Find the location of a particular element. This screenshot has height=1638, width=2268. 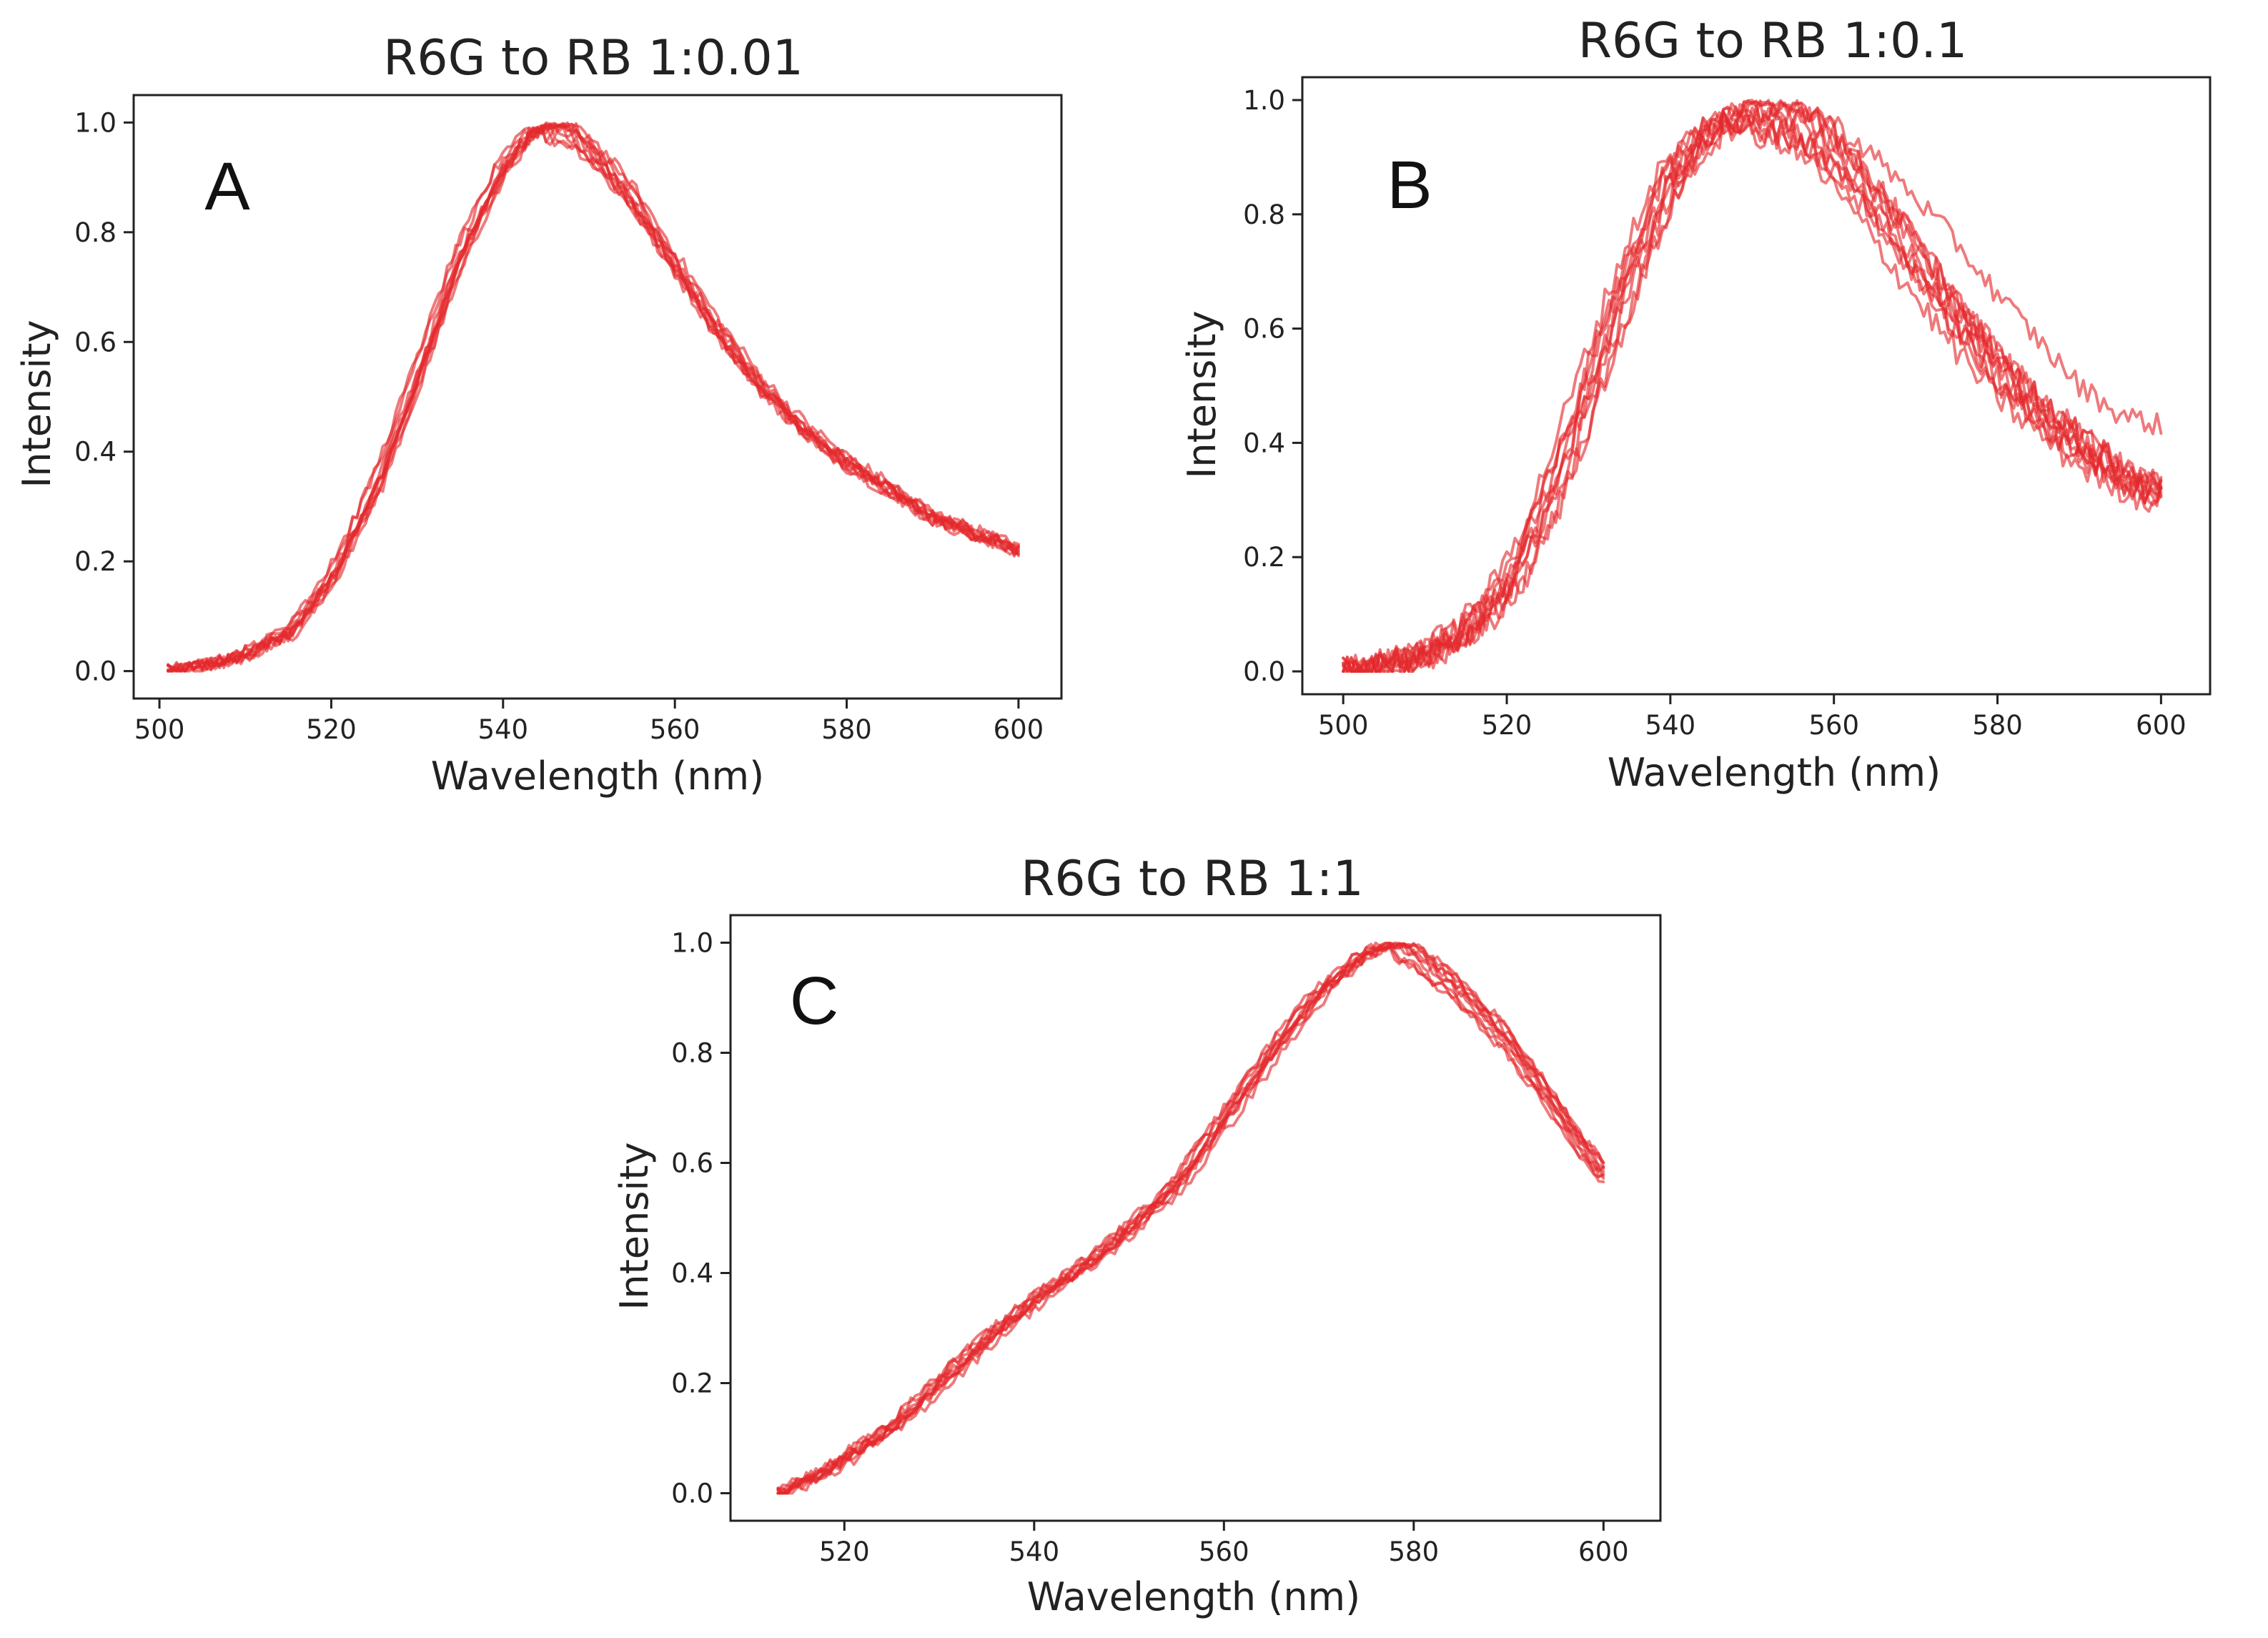

panel-label-c: C is located at coordinates (814, 1001).